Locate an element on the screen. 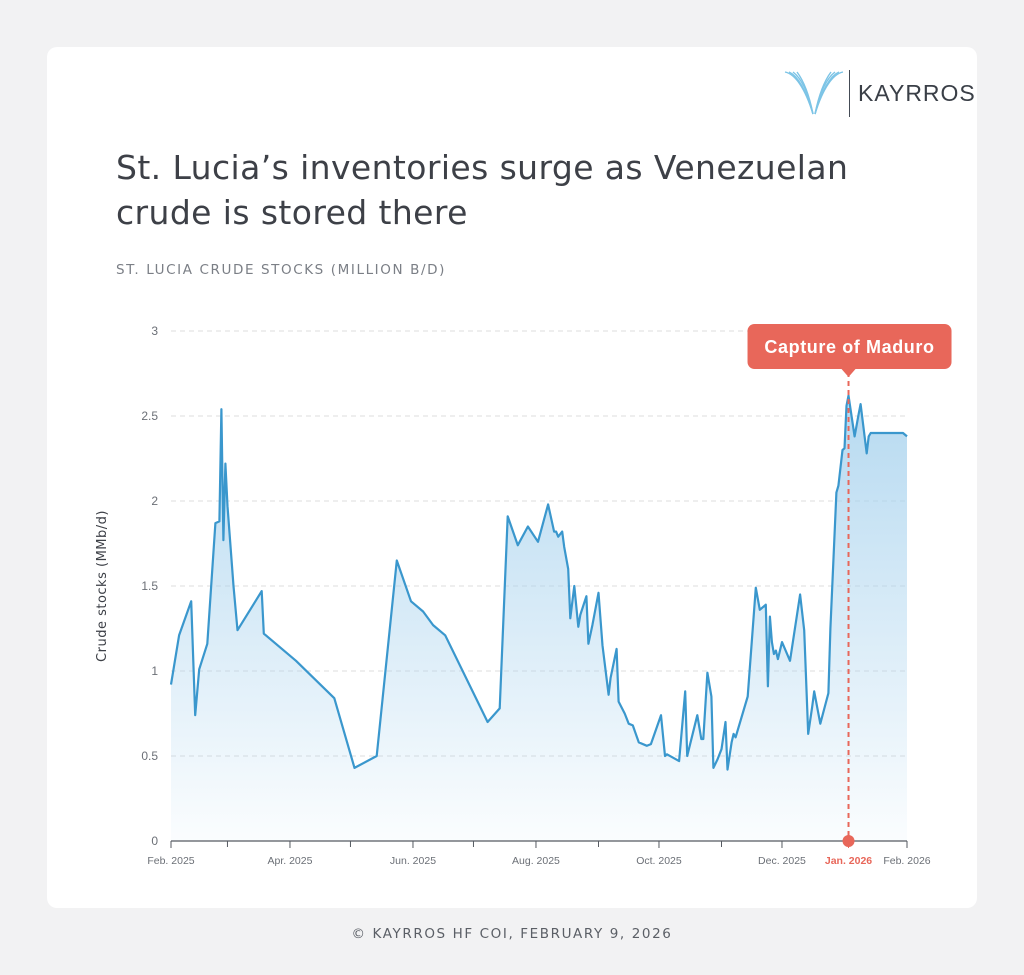  x-tick-label: Dec. 2025 is located at coordinates (782, 861).